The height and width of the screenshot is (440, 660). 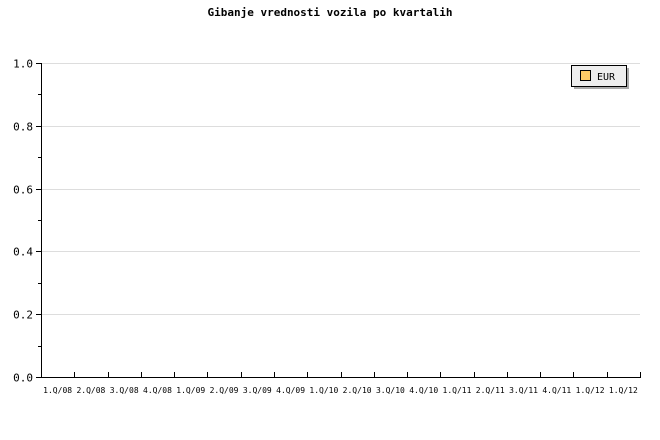 I want to click on y-tick-label: 0.2, so click(x=23, y=315).